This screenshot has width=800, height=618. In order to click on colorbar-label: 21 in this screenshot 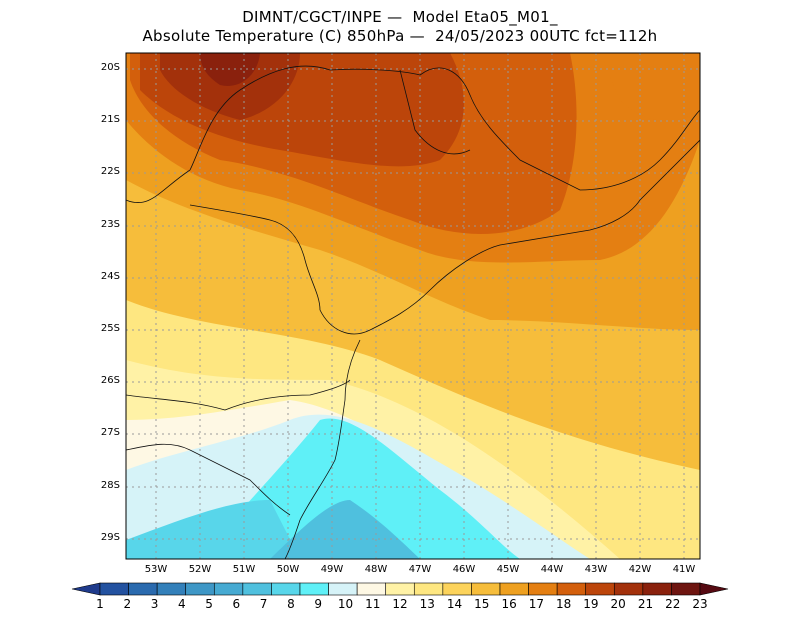, I will do `click(645, 604)`.